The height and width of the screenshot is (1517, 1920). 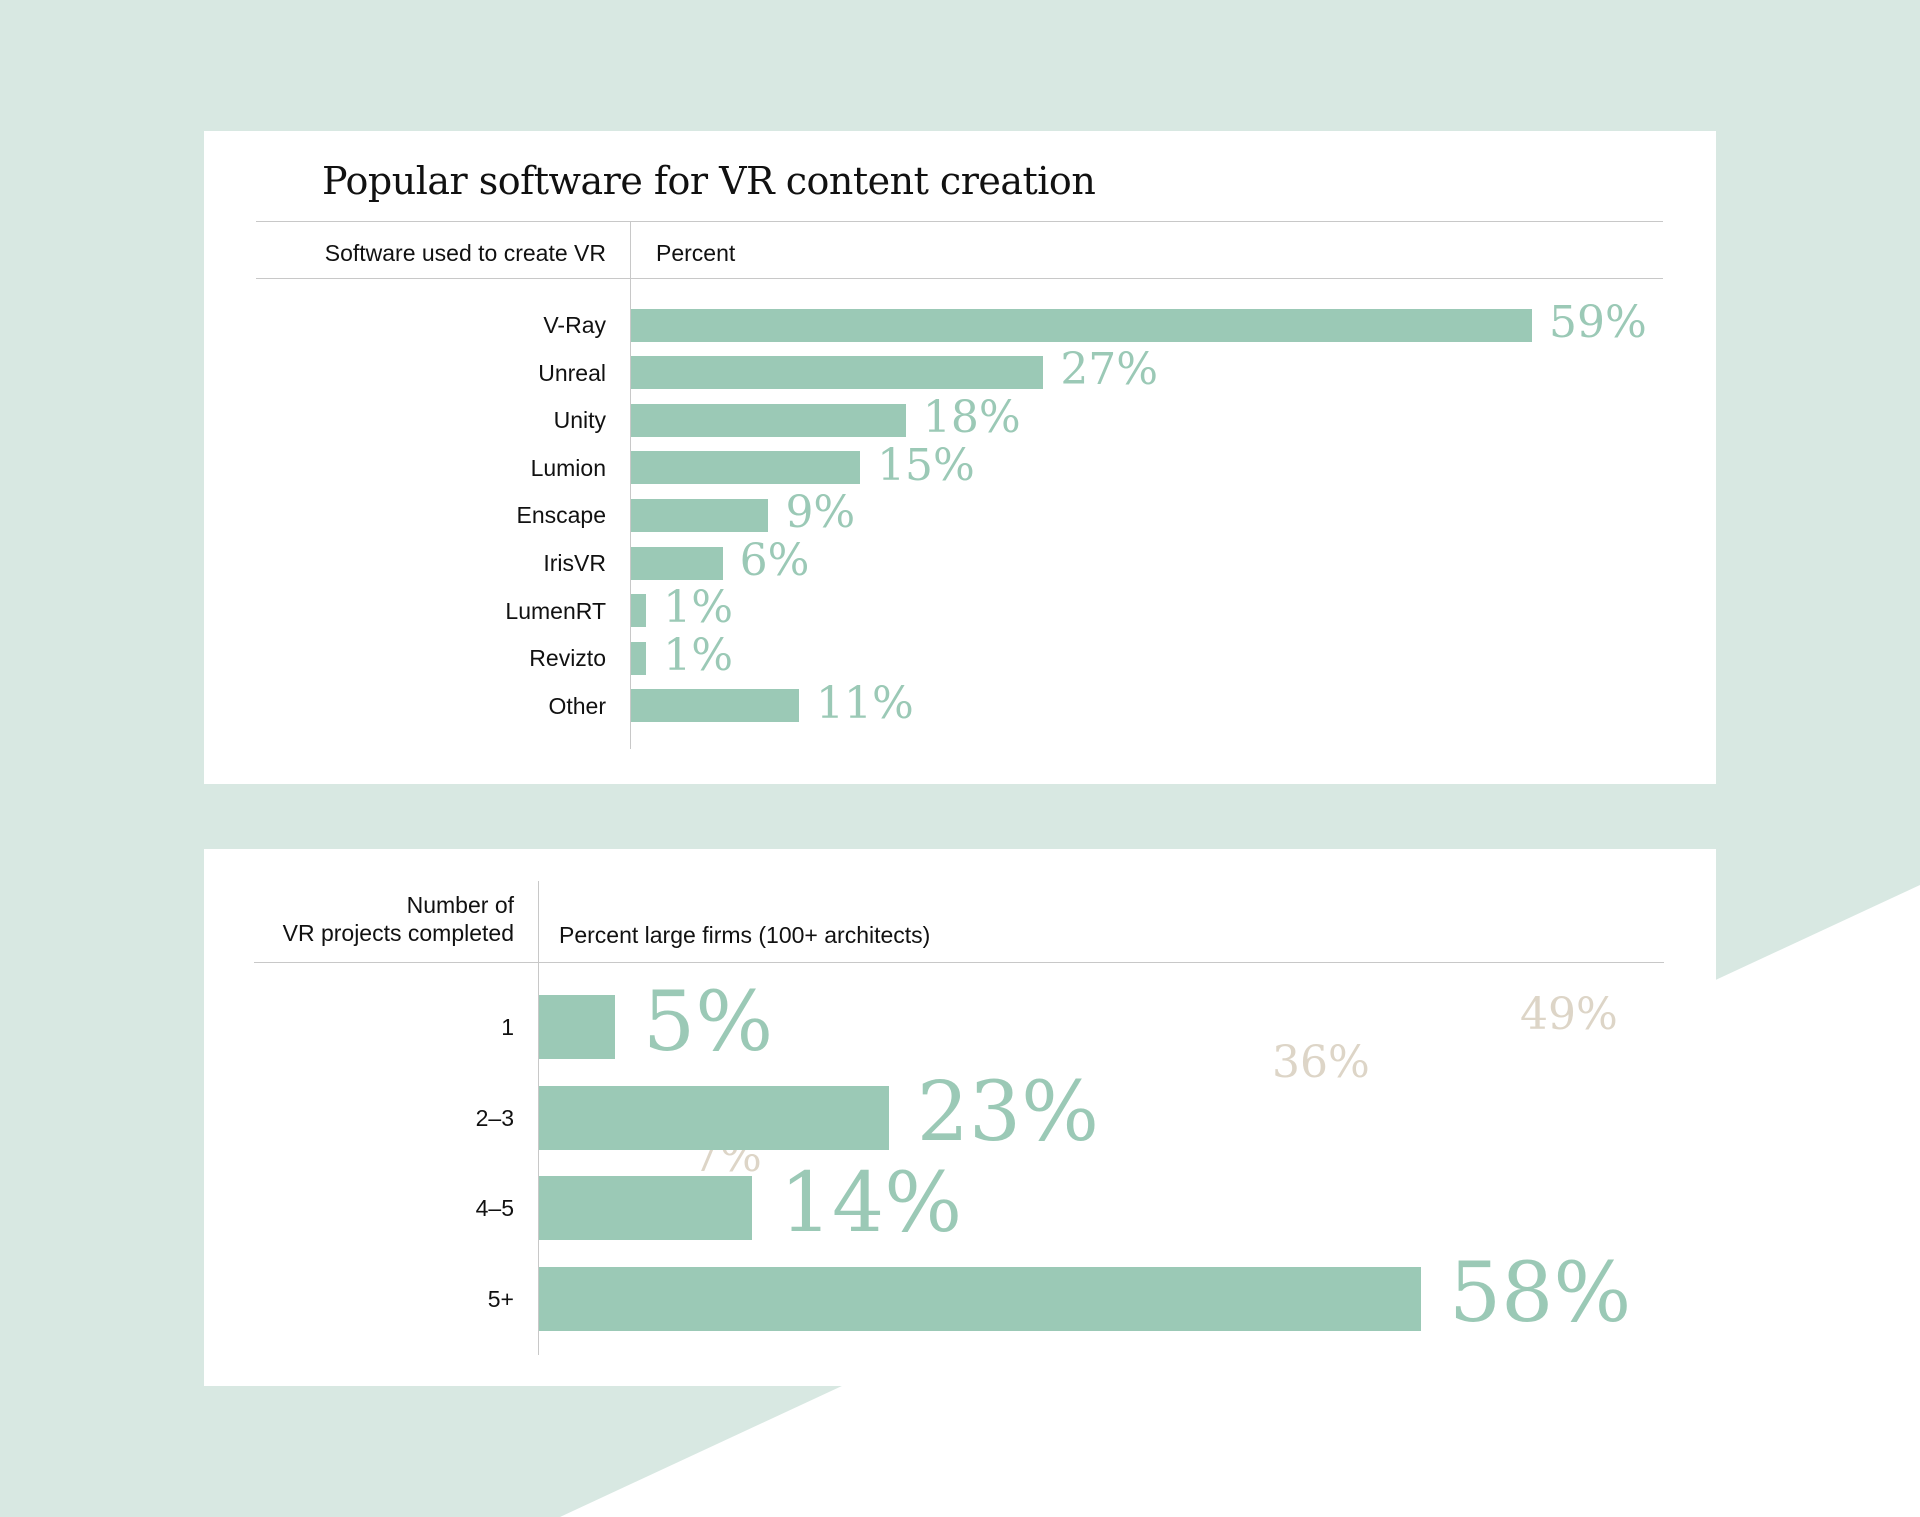 What do you see at coordinates (1598, 322) in the screenshot?
I see `value-label: 59%` at bounding box center [1598, 322].